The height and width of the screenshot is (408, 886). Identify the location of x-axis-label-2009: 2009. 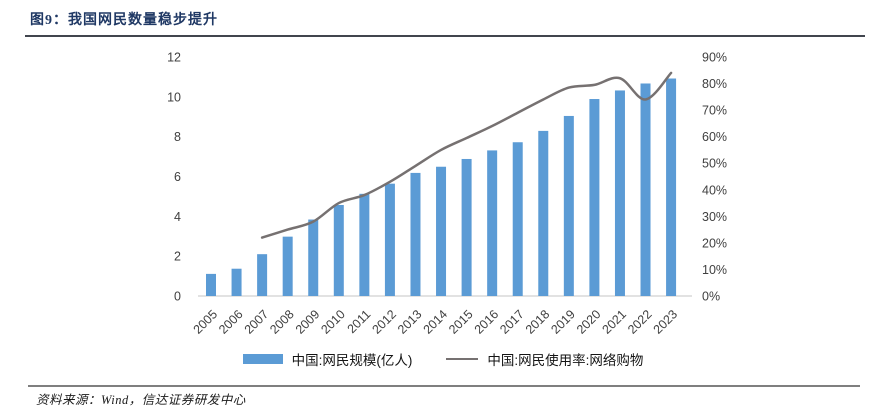
(308, 322).